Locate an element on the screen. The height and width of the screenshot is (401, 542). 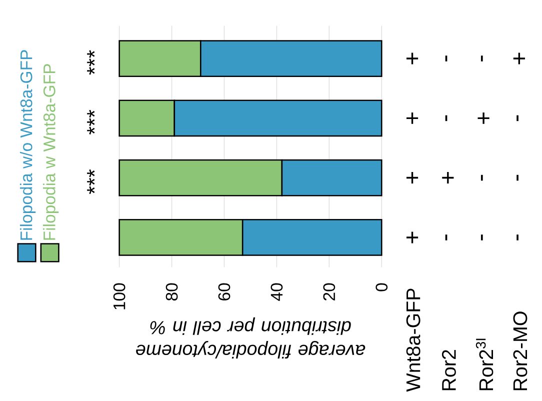
x-tick-label: 80 is located at coordinates (172, 292).